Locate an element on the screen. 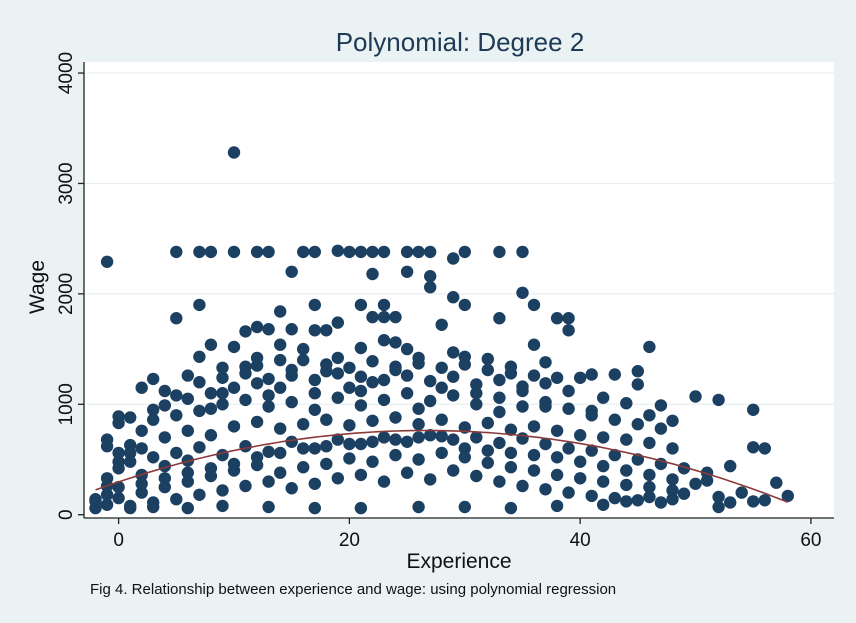 The width and height of the screenshot is (856, 623). y-tick-label: 0 is located at coordinates (66, 514).